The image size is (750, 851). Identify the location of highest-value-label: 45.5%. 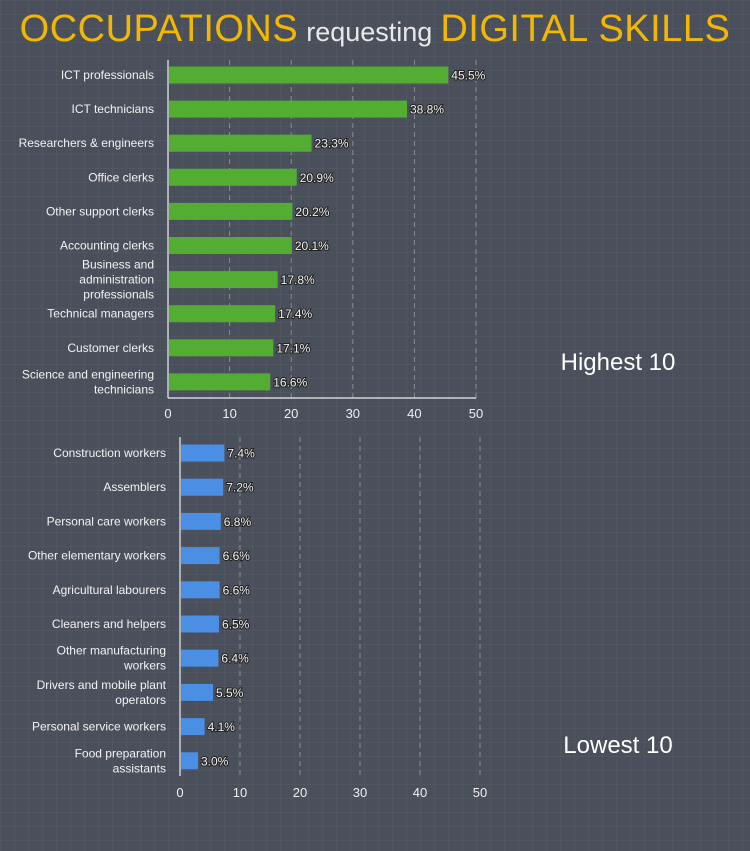
(468, 76).